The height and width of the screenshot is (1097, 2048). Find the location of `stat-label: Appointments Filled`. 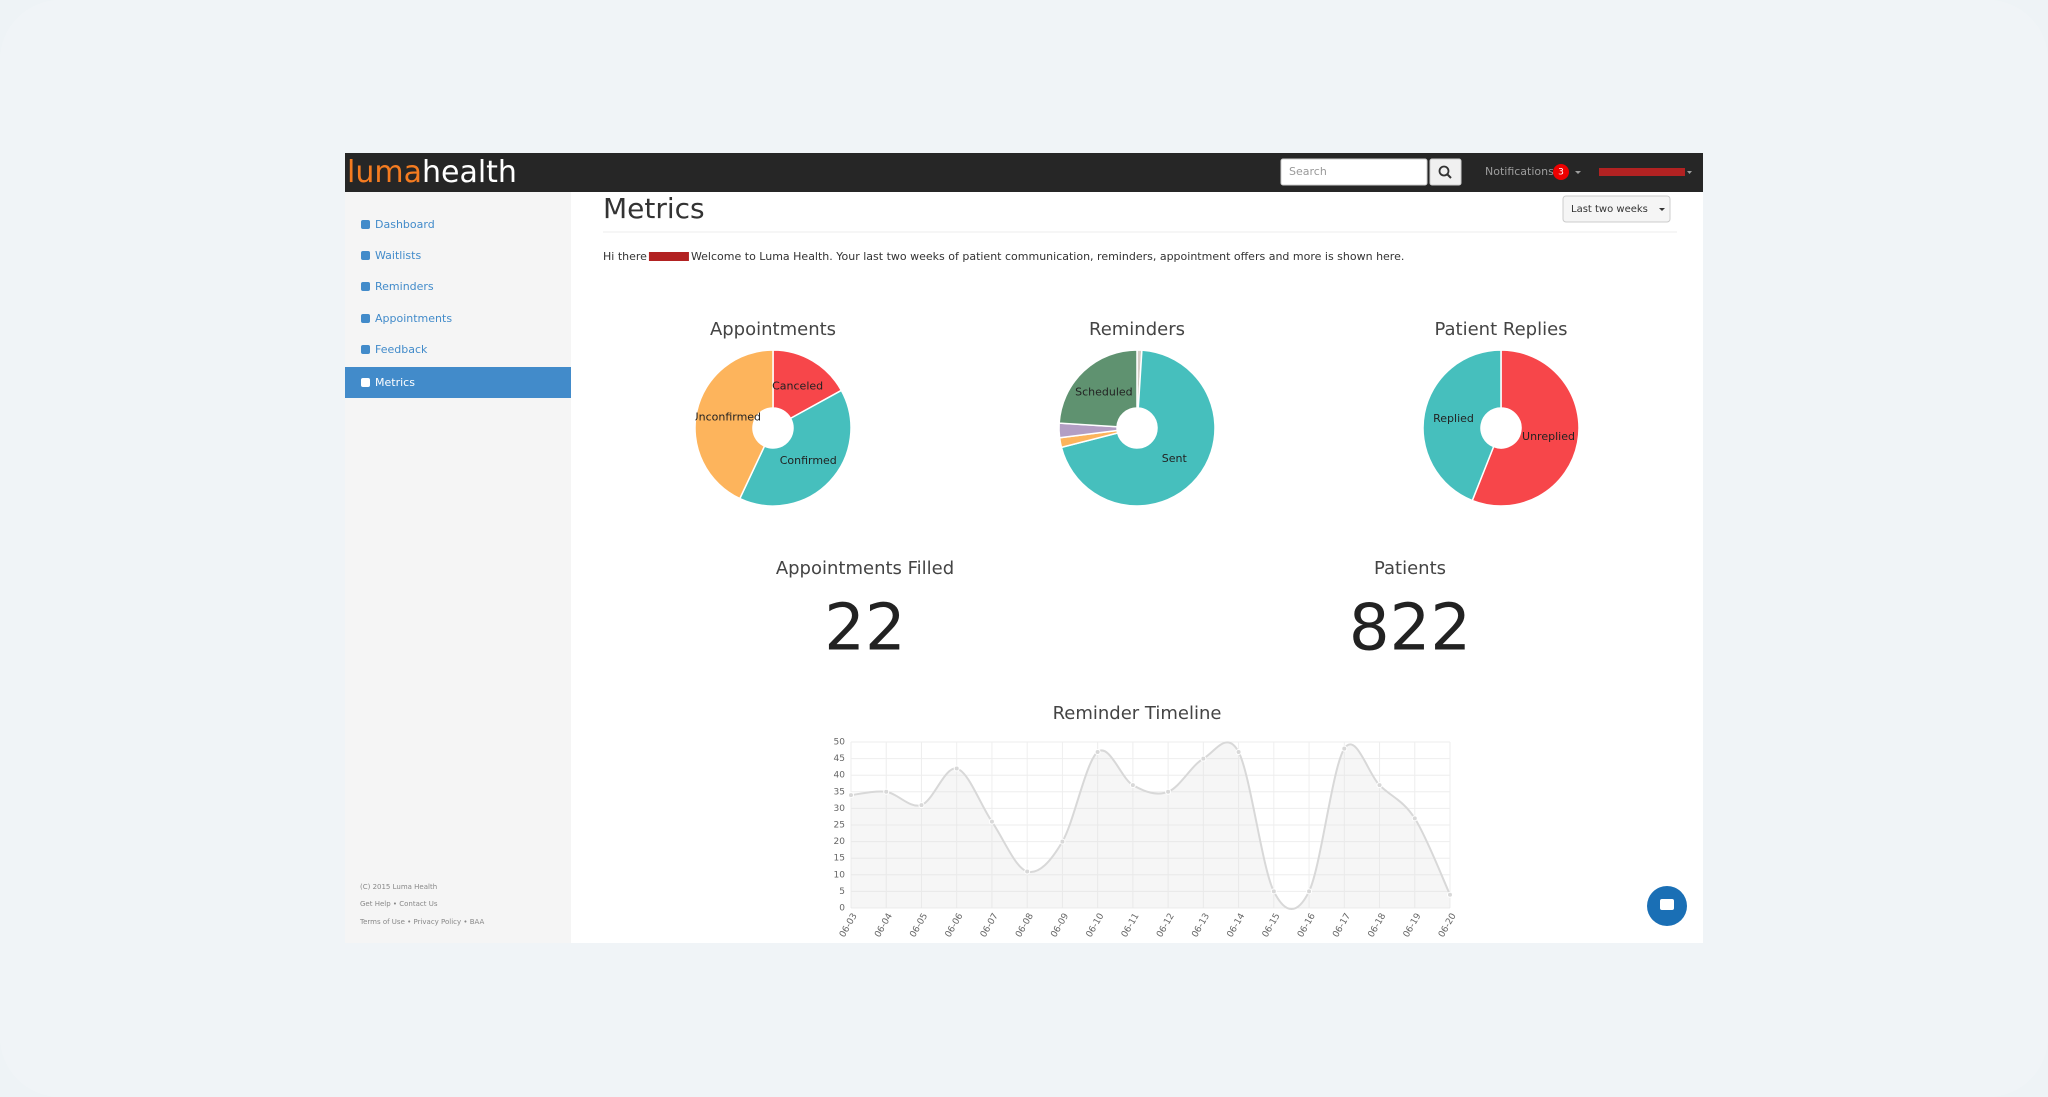

stat-label: Appointments Filled is located at coordinates (865, 568).